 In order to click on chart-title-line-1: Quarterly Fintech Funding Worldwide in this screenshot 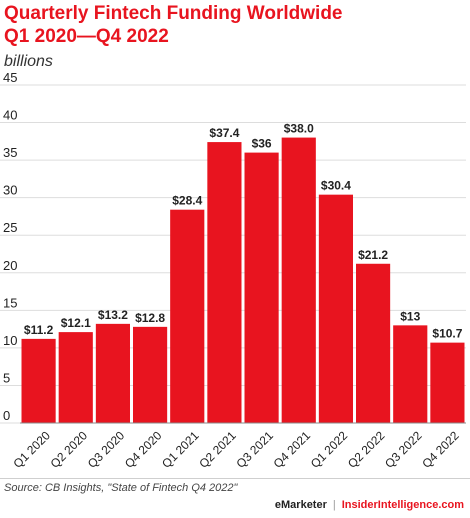, I will do `click(173, 13)`.